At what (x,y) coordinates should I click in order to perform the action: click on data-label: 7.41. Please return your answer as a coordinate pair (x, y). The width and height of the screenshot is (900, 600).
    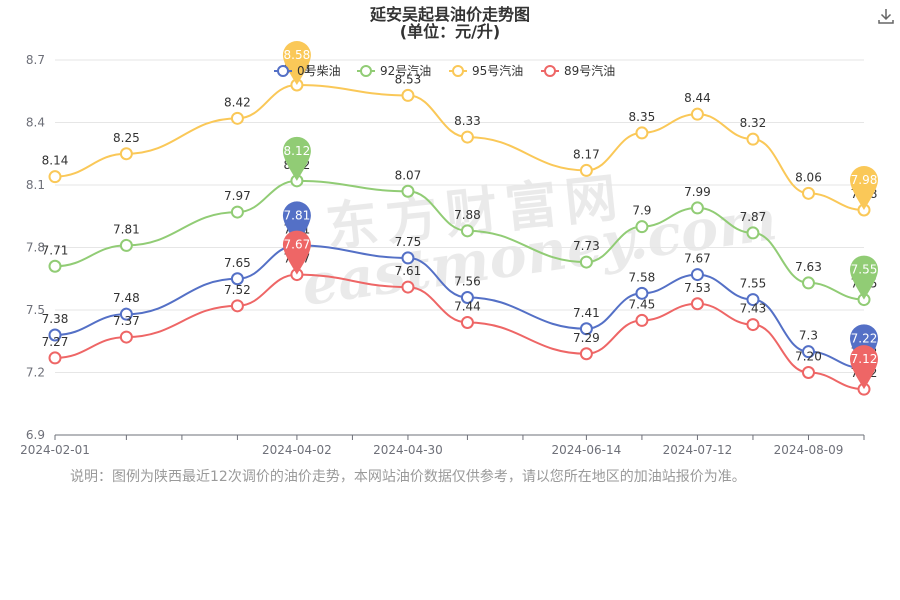
    Looking at the image, I should click on (586, 313).